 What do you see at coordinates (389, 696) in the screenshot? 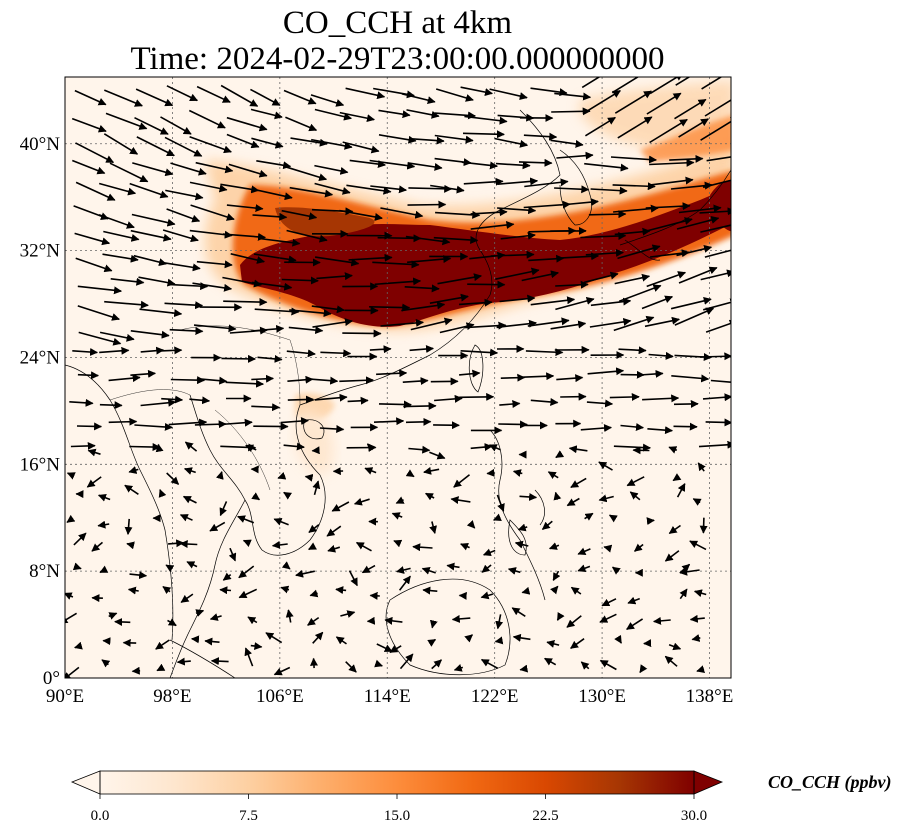
I see `longitude-tick-labels: 90°E 98°E 106°E 114°E 122°E 130°E 138°E` at bounding box center [389, 696].